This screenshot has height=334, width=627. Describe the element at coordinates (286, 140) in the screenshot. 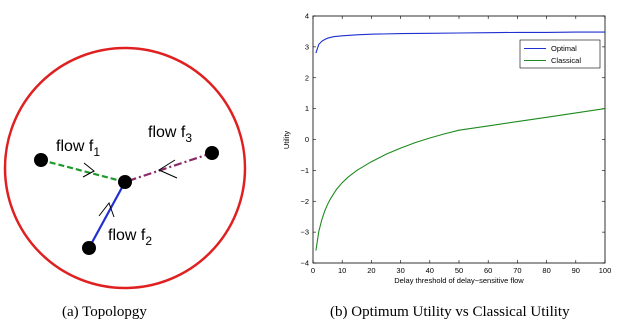

I see `y-axis-label: Utility` at that location.